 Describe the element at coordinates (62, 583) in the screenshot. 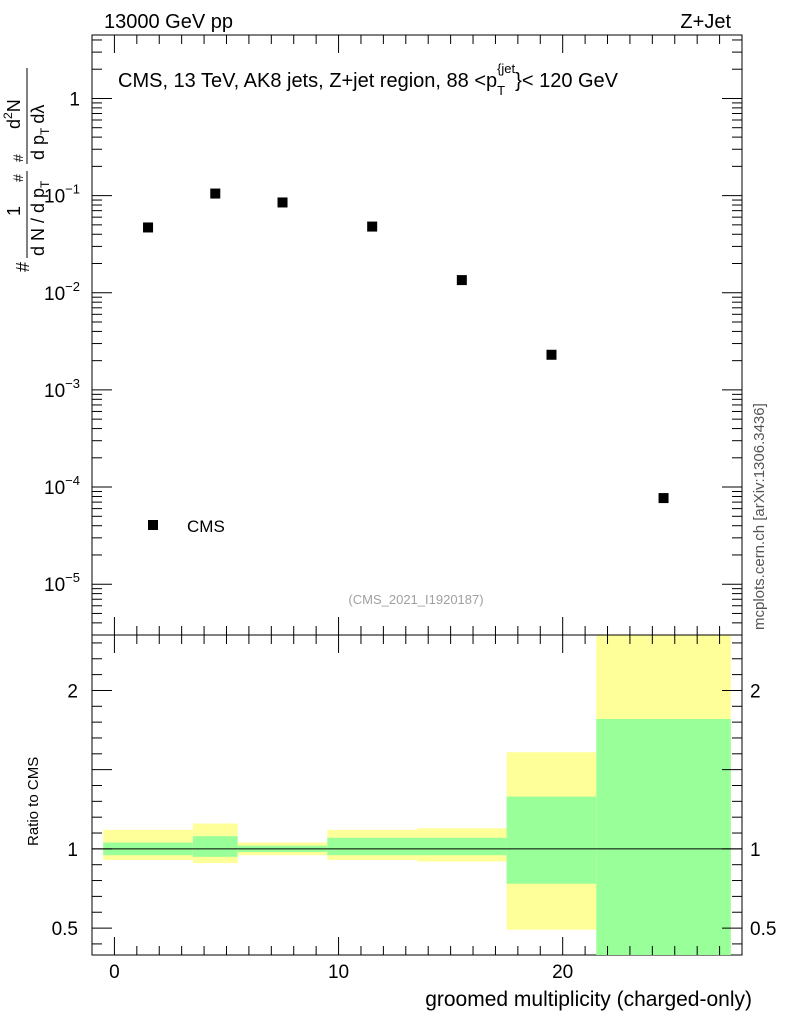

I see `y-tick-label-5: 10⁻⁵` at that location.